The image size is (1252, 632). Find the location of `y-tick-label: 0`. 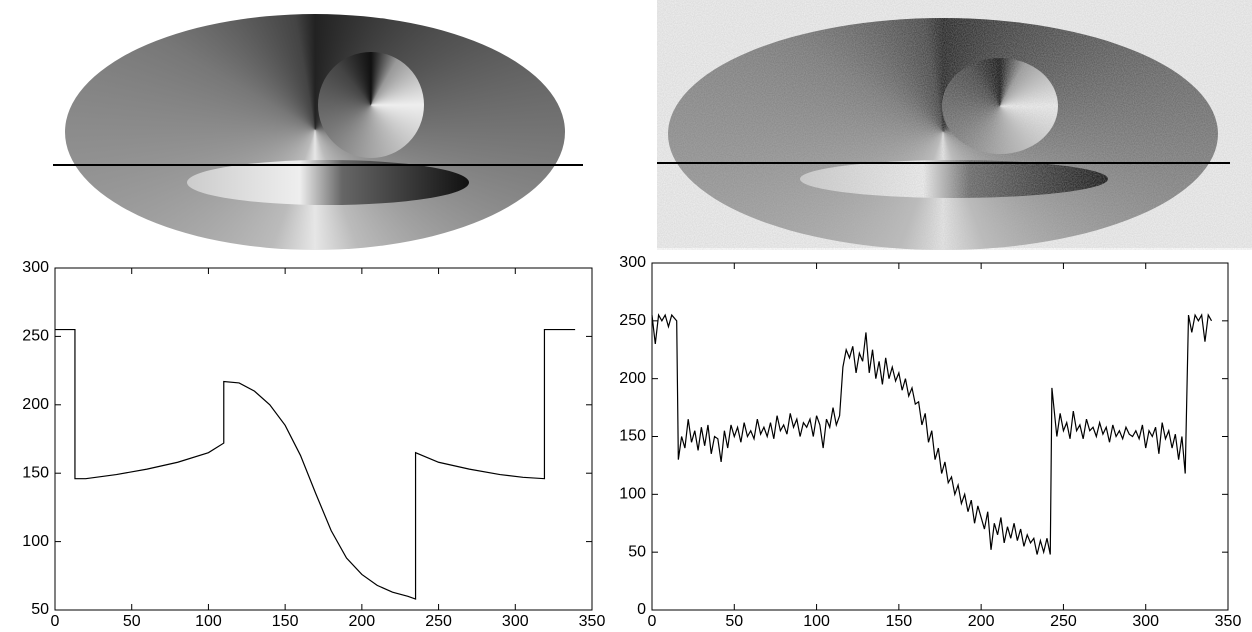

y-tick-label: 0 is located at coordinates (641, 609).